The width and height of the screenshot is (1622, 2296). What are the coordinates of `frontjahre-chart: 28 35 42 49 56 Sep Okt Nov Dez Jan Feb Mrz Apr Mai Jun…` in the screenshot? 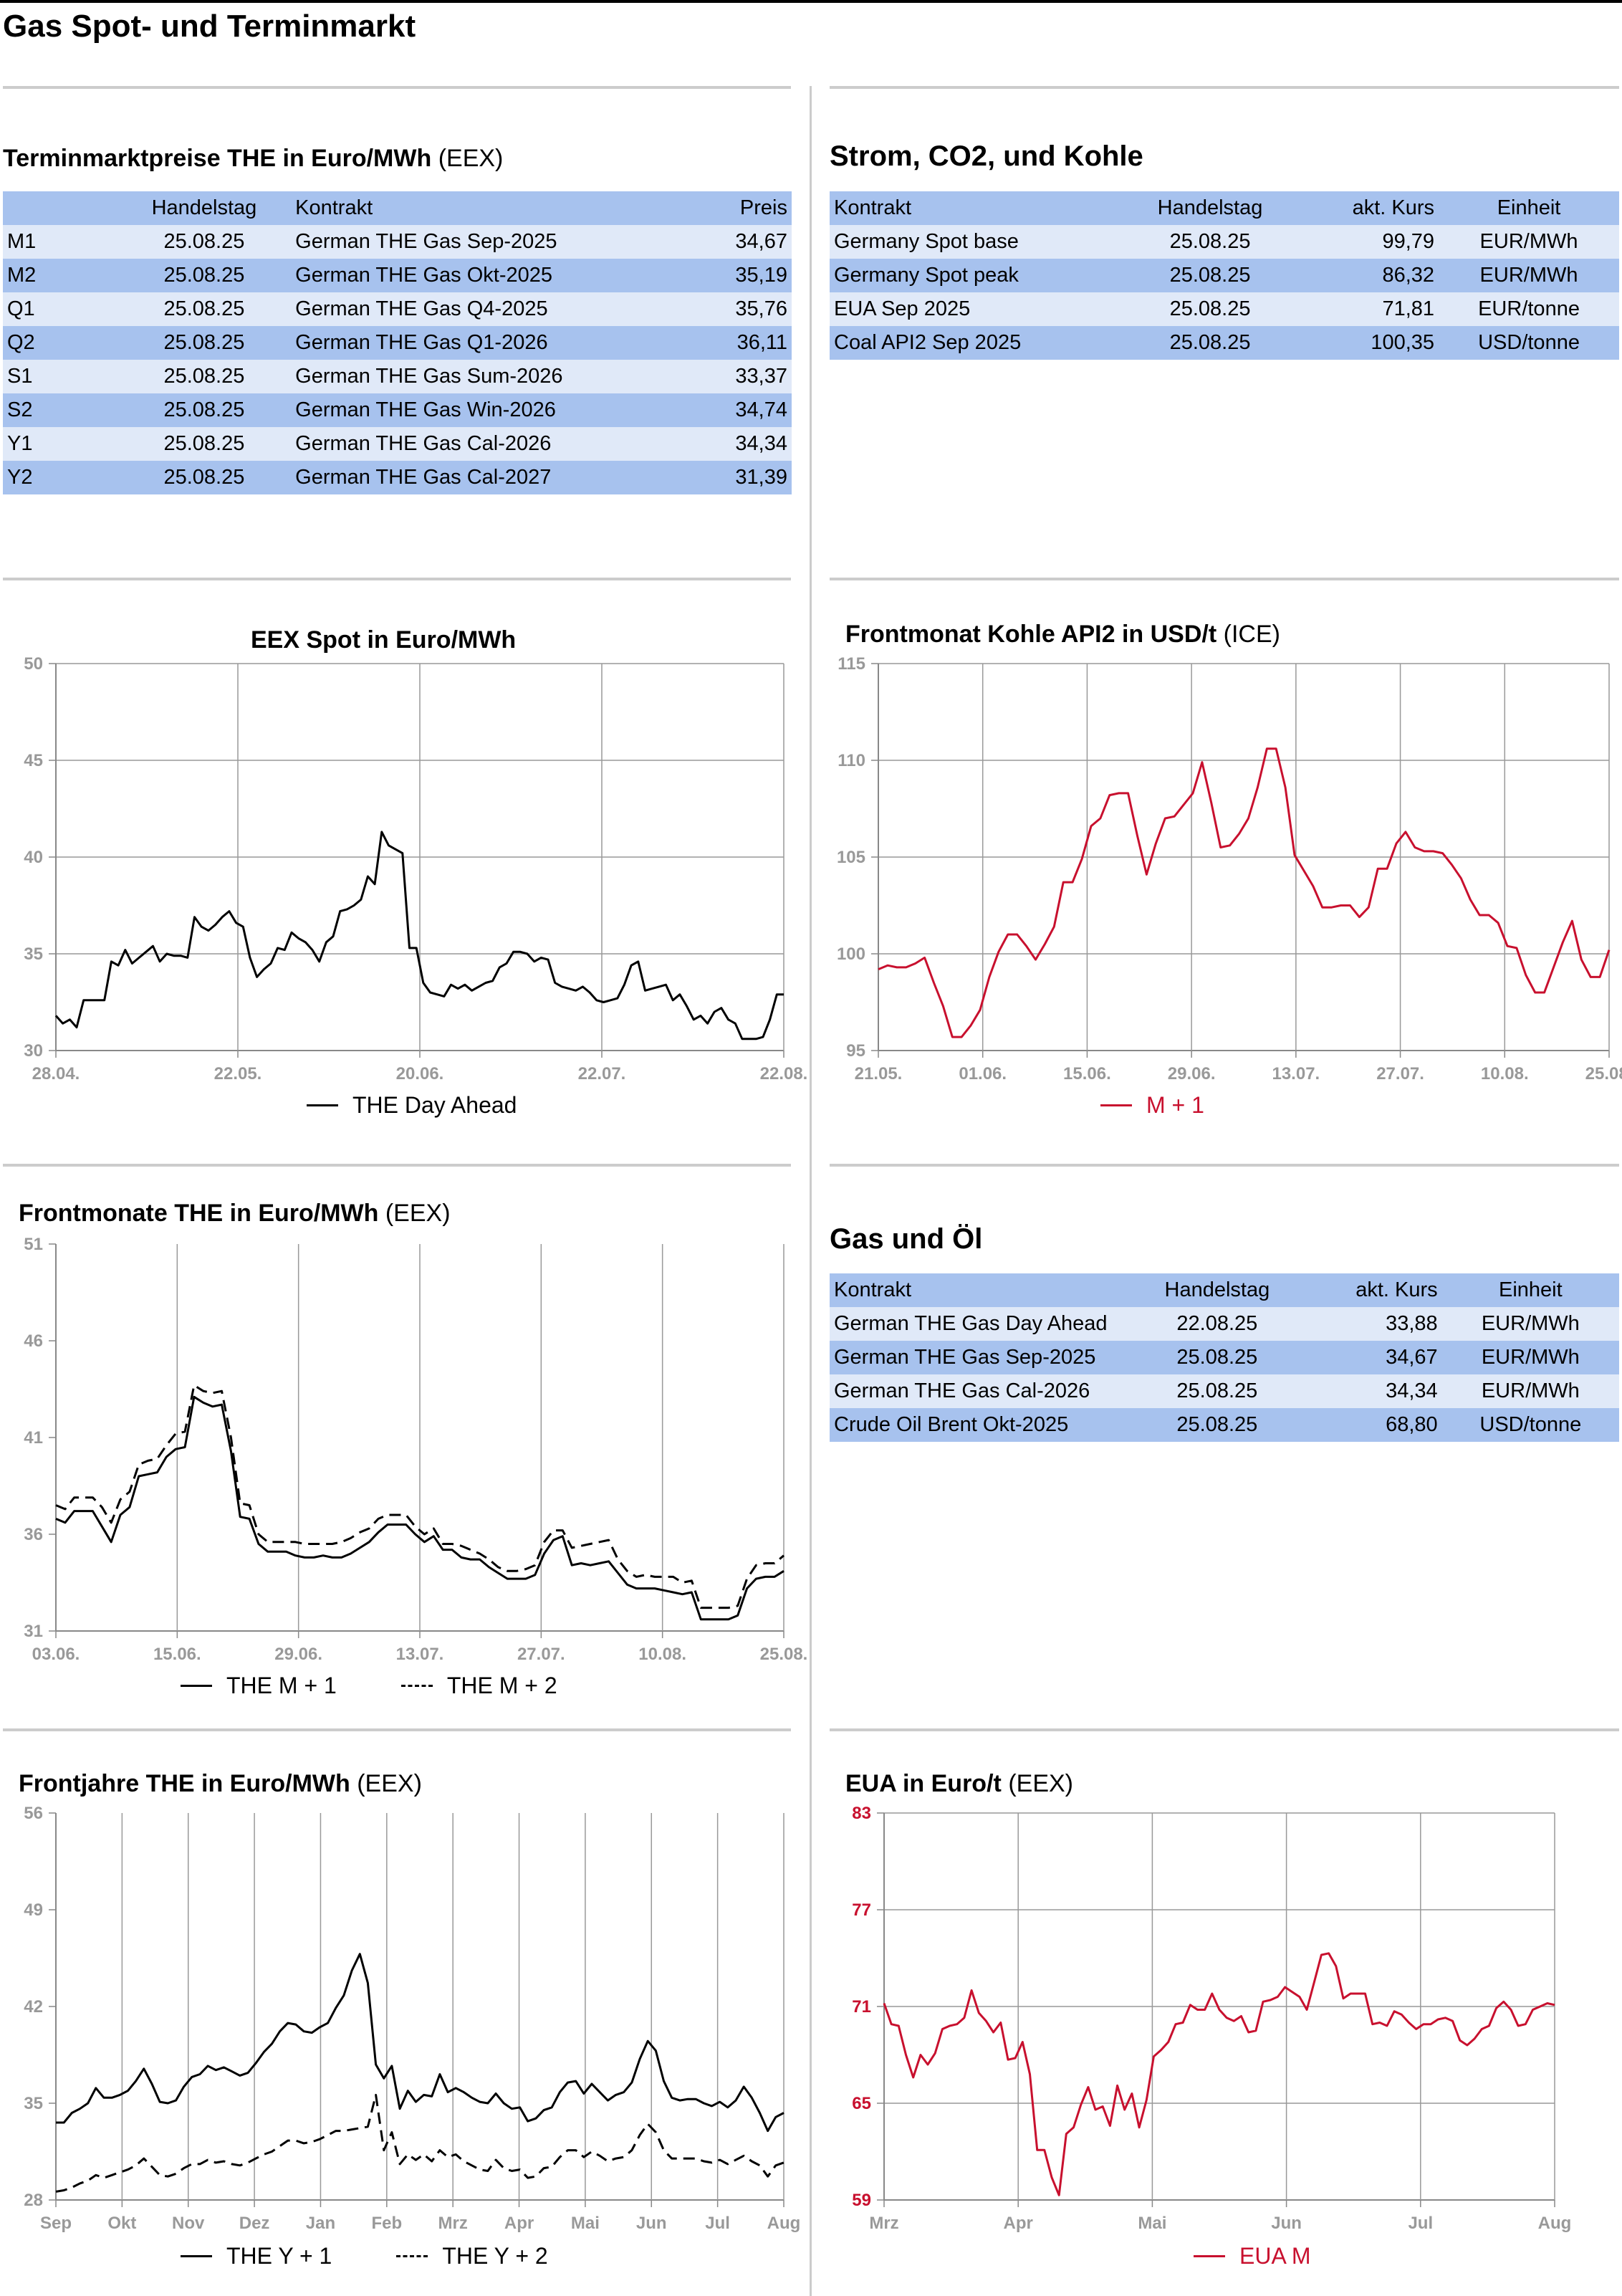 It's located at (412, 2018).